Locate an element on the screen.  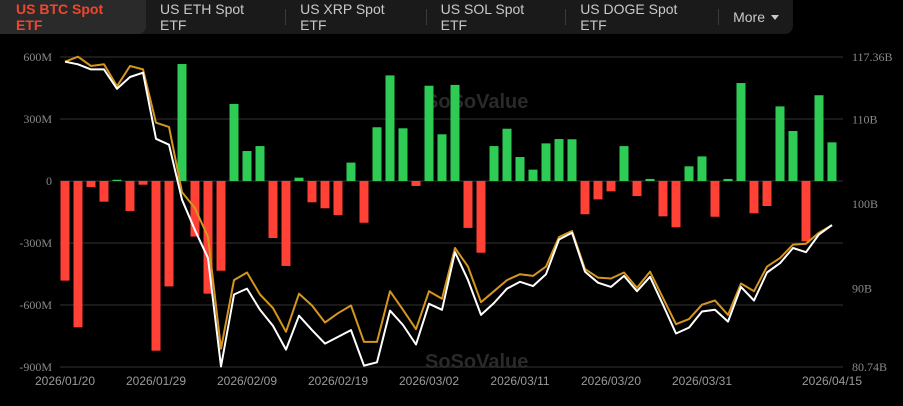
right-axis: 117.36B 110B 100B 90B 80.74B is located at coordinates (872, 212).